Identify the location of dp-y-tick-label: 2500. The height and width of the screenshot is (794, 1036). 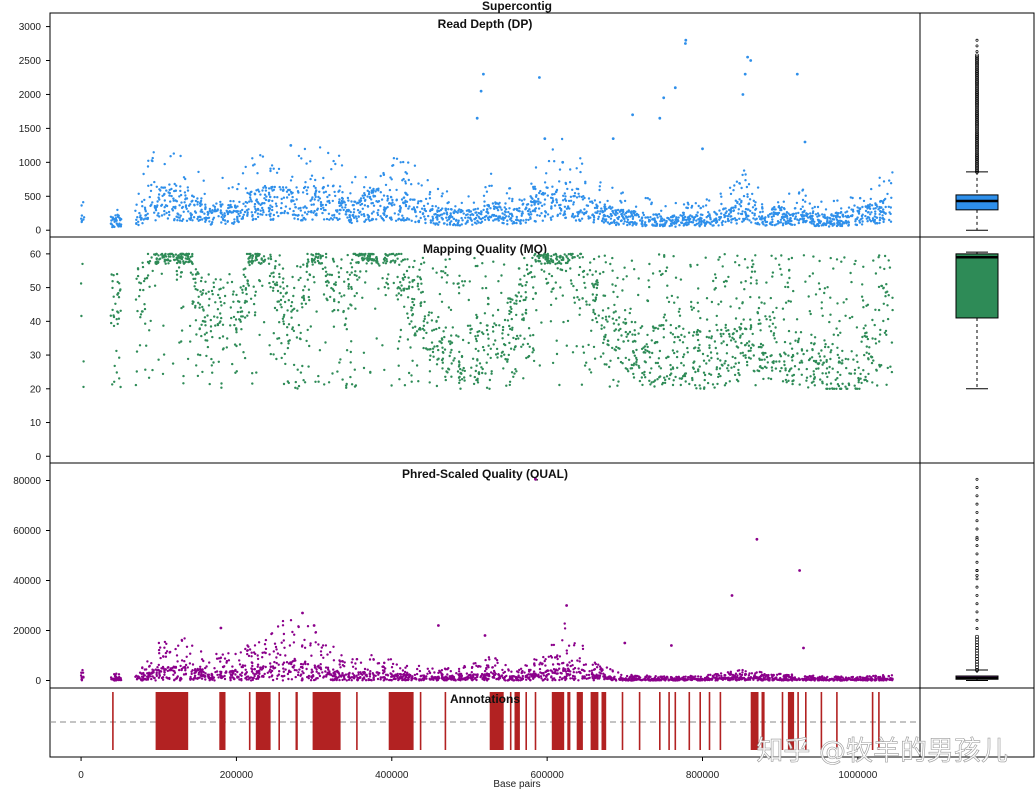
(30, 61).